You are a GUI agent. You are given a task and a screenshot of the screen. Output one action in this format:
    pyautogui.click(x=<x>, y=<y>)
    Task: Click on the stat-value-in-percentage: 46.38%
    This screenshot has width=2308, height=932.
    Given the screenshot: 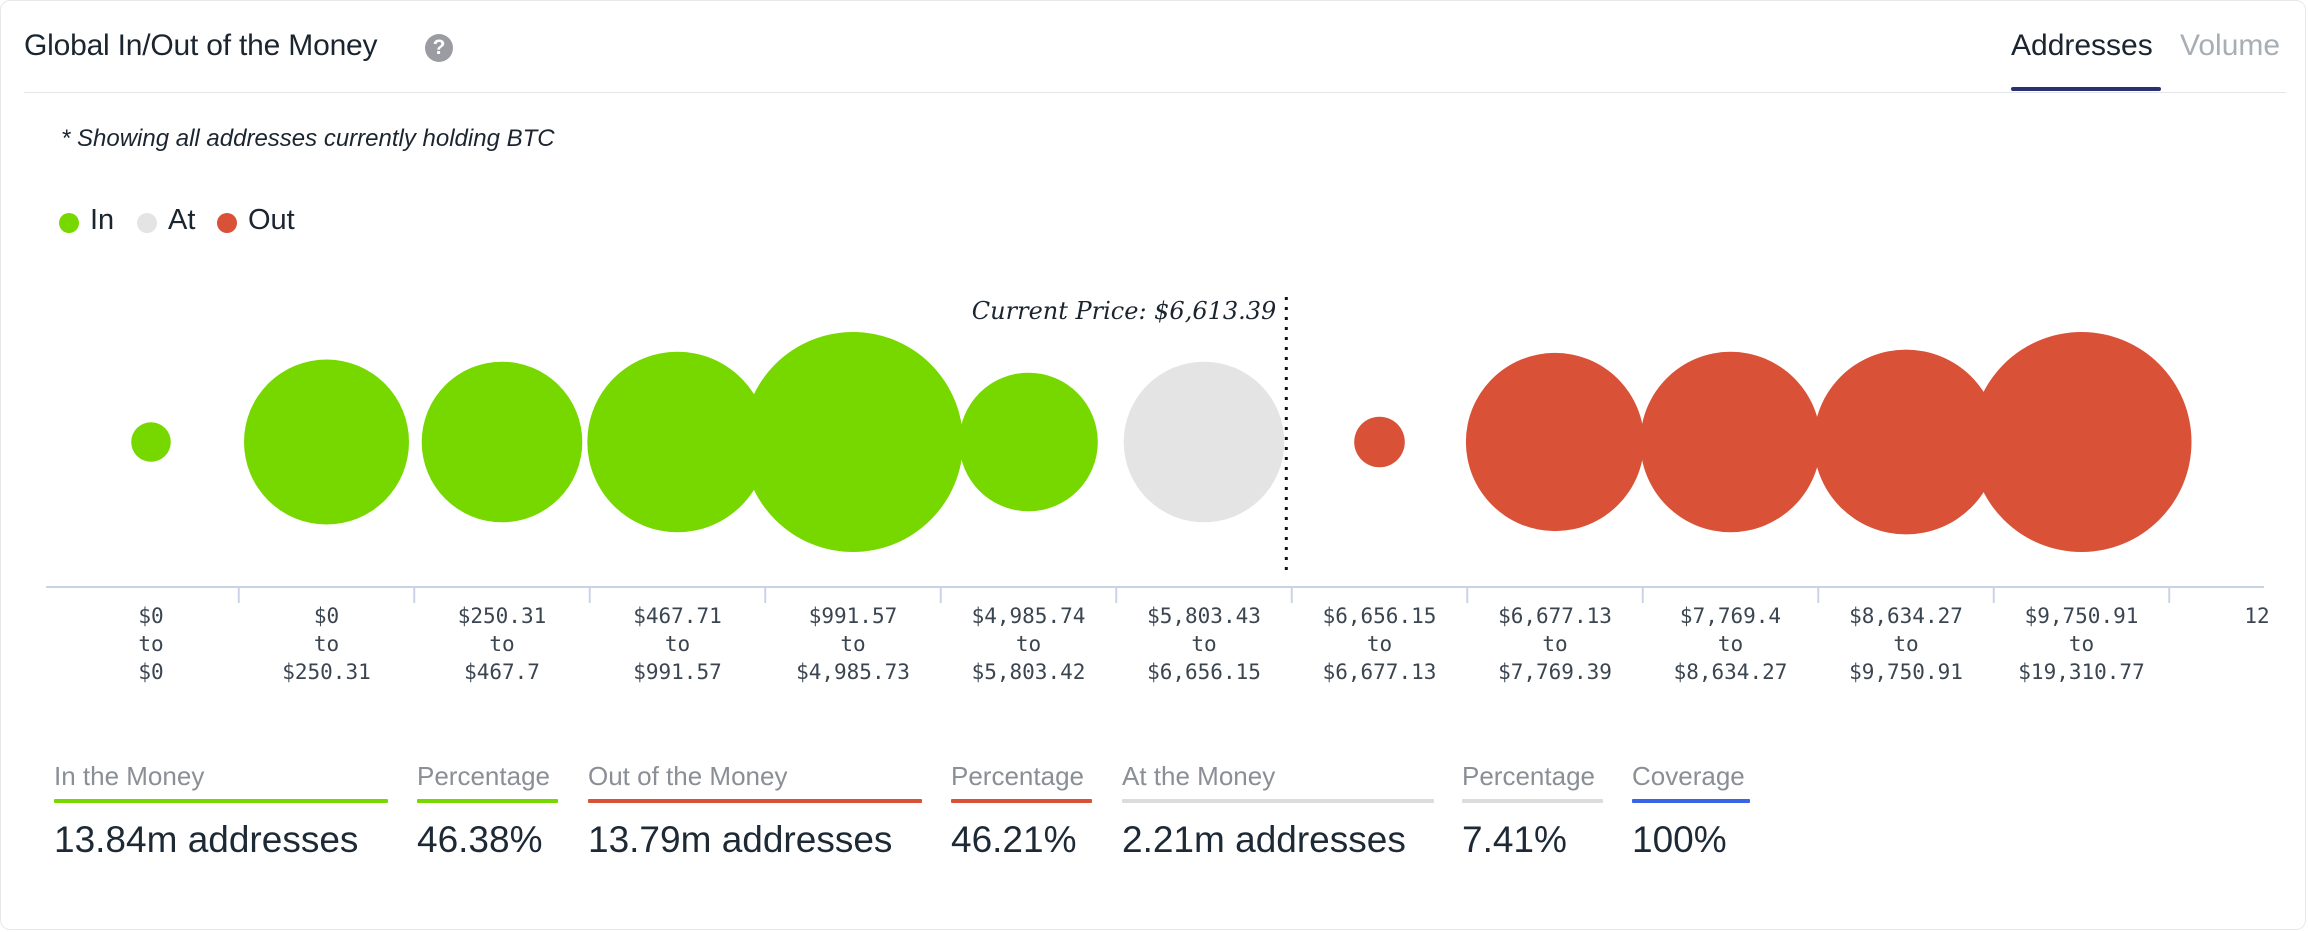 What is the action you would take?
    pyautogui.click(x=480, y=839)
    